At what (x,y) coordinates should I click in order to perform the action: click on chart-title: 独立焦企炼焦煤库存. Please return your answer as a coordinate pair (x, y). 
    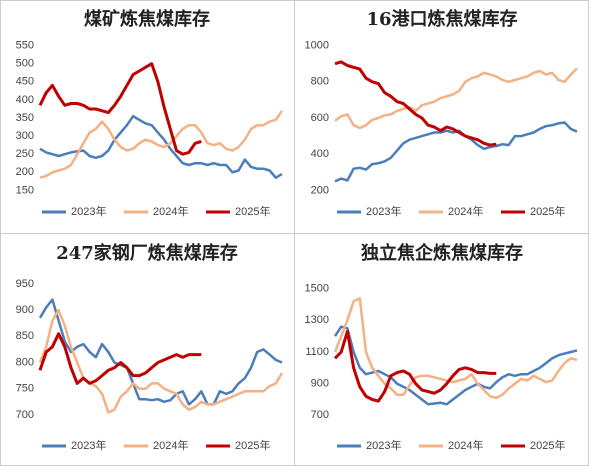
    Looking at the image, I should click on (442, 253).